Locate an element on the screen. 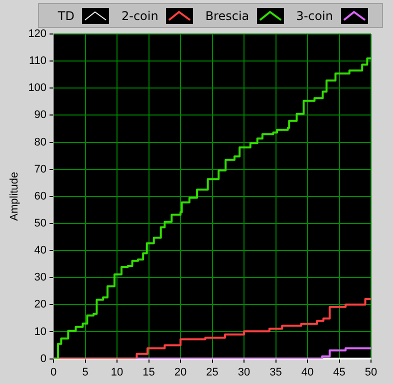  legend-label: 3-coin is located at coordinates (314, 15).